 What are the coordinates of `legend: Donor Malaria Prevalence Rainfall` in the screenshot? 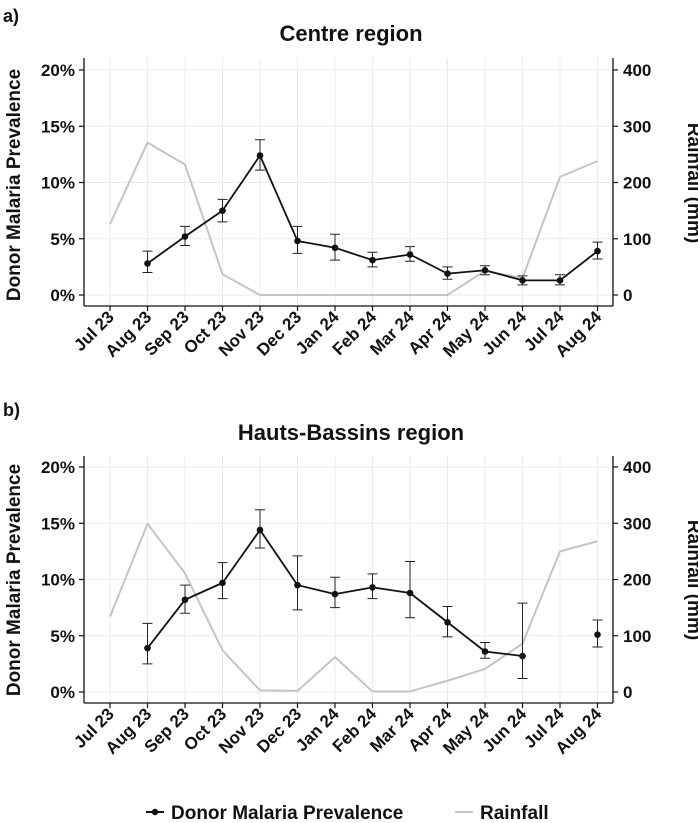 It's located at (347, 813).